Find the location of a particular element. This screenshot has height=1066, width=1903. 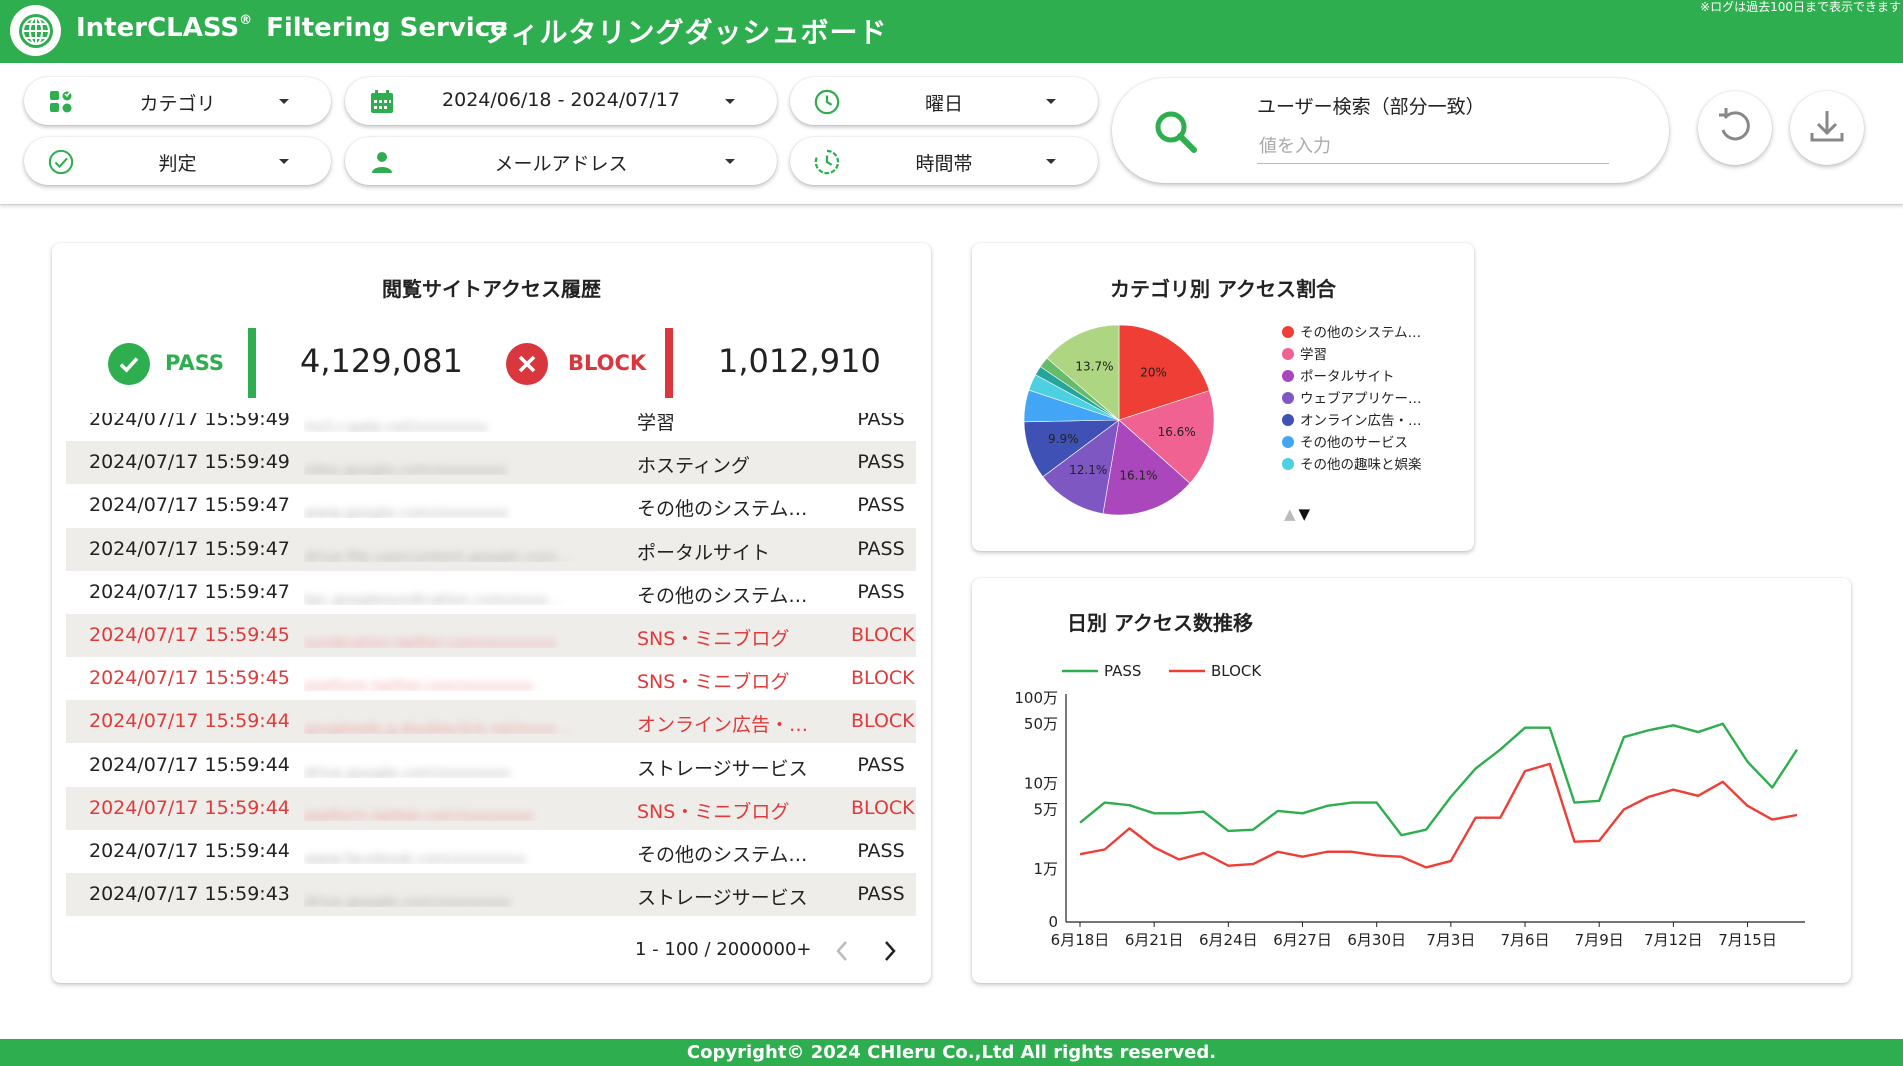

row-category: ストレージサービス is located at coordinates (722, 768).